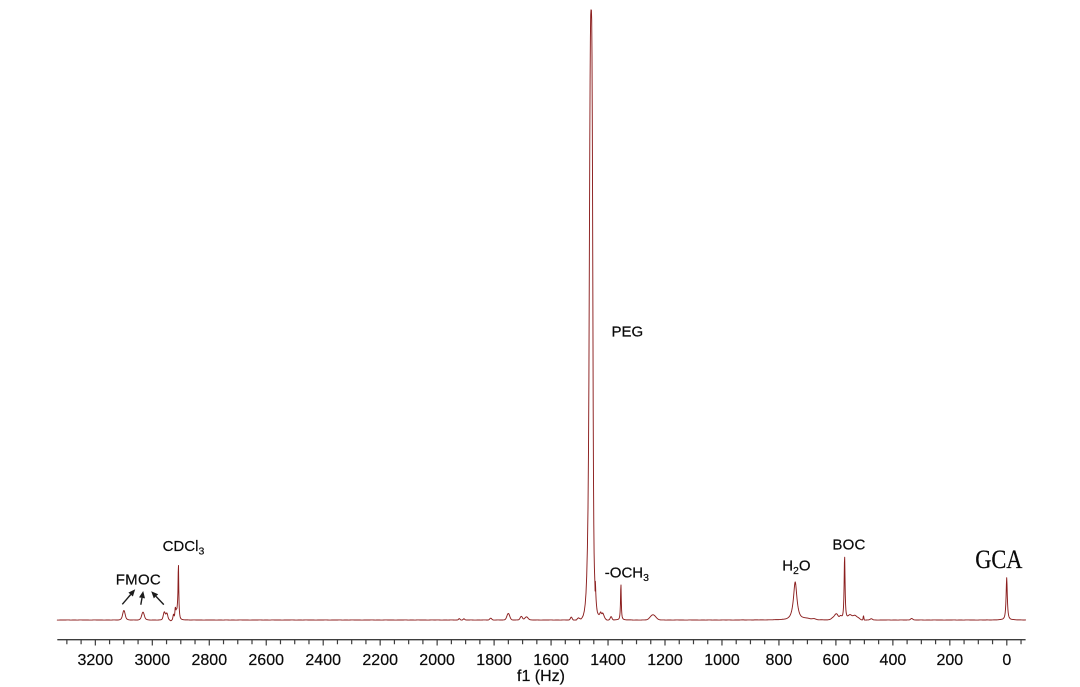  I want to click on svg-text: 0, so click(1006, 660).